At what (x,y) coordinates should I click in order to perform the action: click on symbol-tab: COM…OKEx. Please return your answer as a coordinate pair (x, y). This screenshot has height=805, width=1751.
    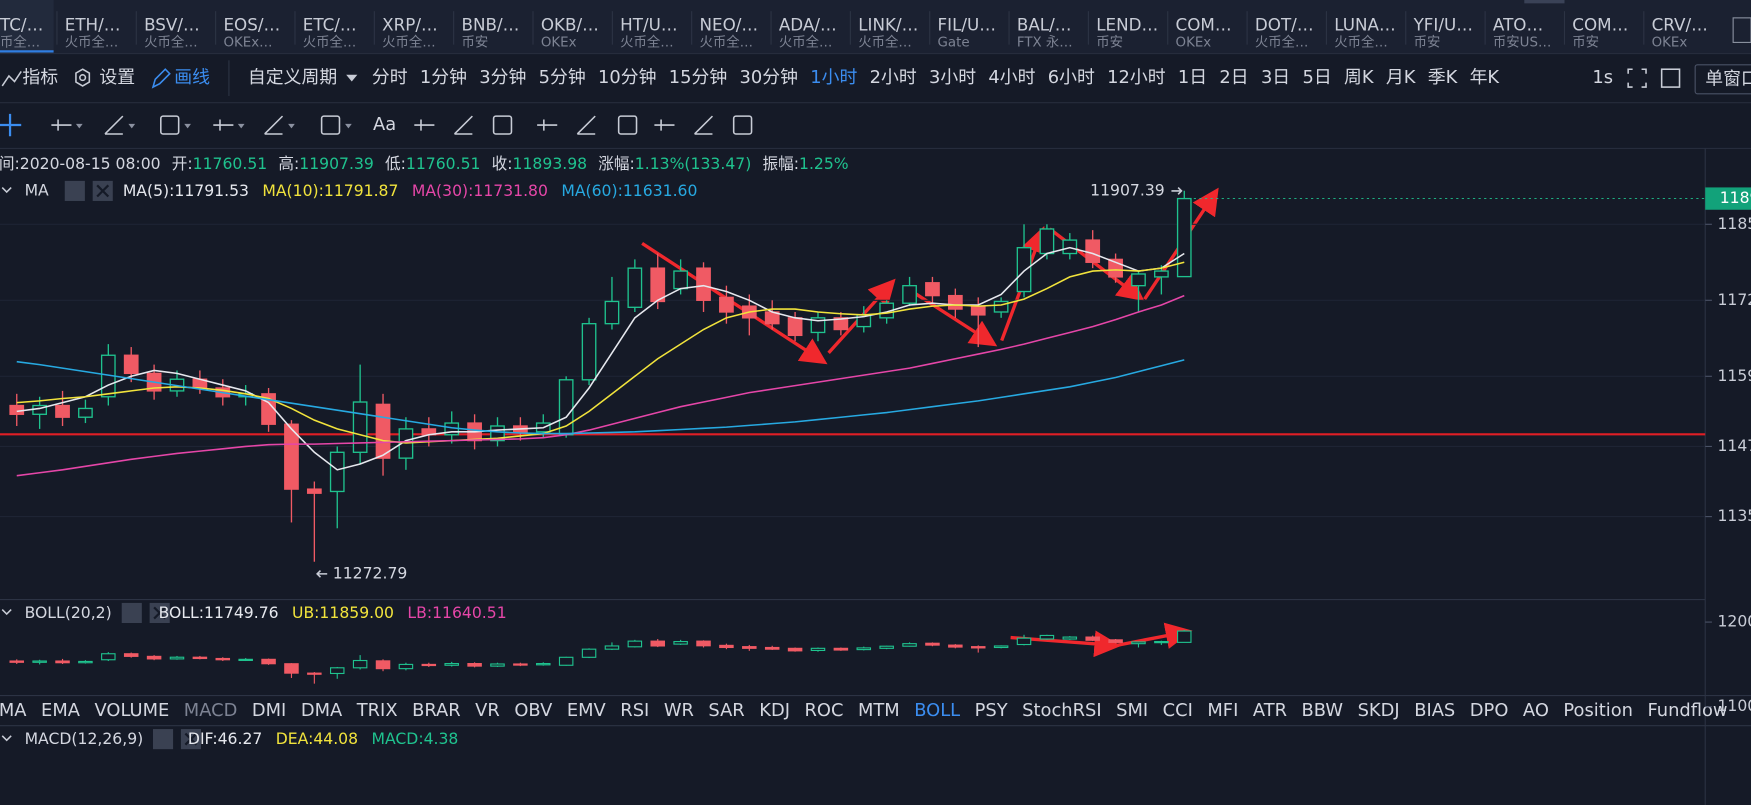
    Looking at the image, I should click on (1204, 33).